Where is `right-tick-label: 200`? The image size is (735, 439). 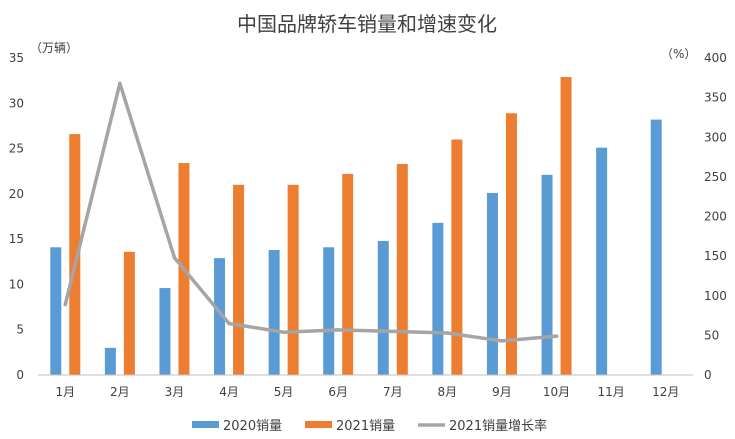 right-tick-label: 200 is located at coordinates (715, 217).